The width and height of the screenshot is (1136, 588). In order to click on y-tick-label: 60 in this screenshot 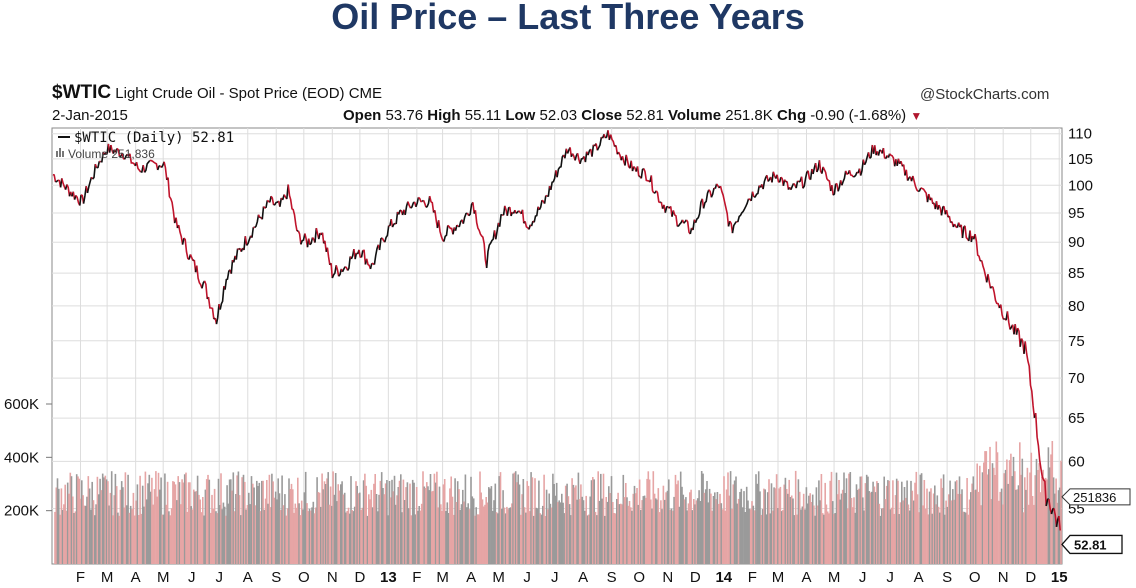, I will do `click(1076, 461)`.